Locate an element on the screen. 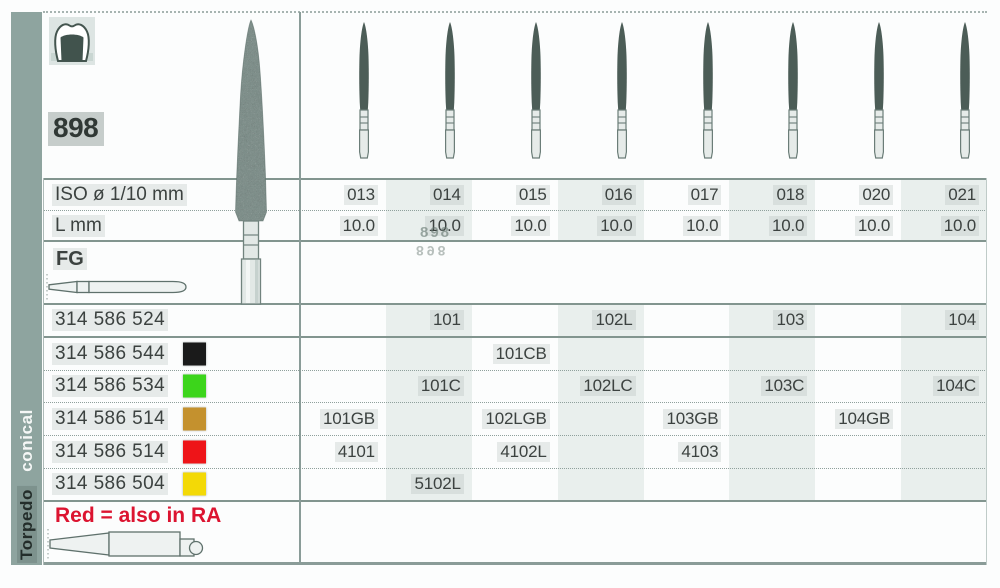  iso-values: 013 014 015 016 017 018 020 021 is located at coordinates (643, 195).